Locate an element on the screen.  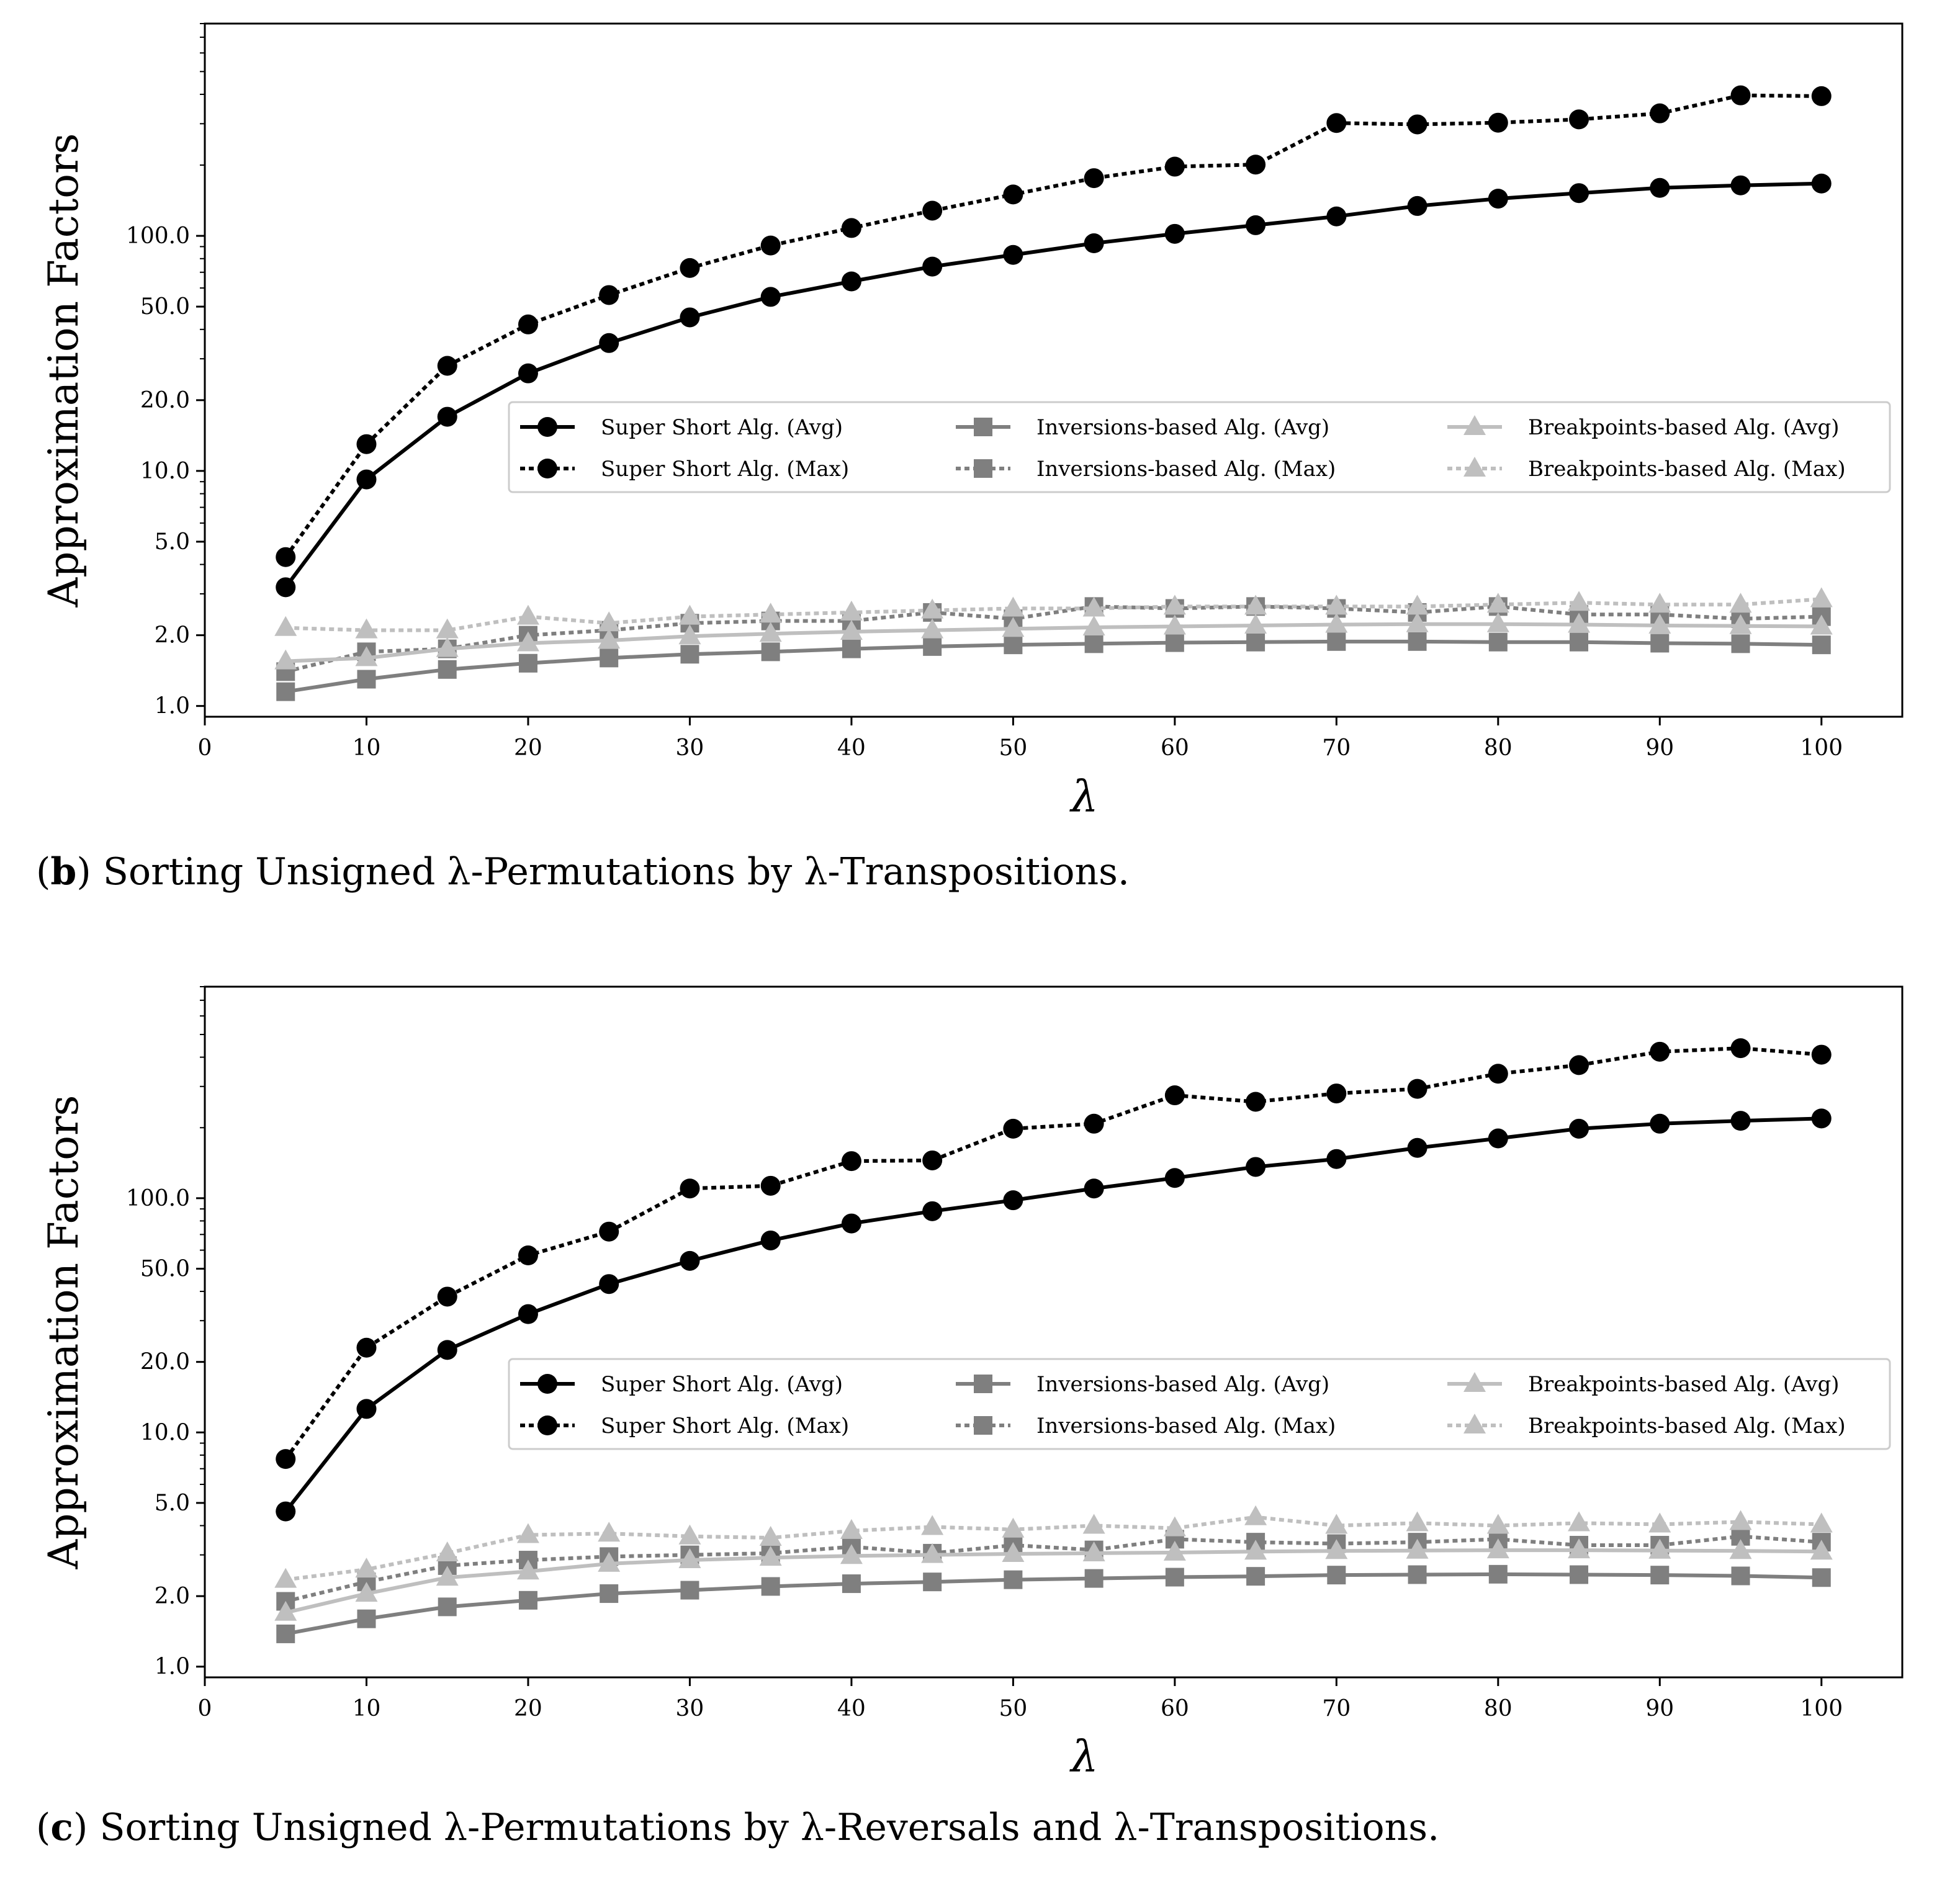
chart-c-x-tick-label: 50 is located at coordinates (1013, 1708).